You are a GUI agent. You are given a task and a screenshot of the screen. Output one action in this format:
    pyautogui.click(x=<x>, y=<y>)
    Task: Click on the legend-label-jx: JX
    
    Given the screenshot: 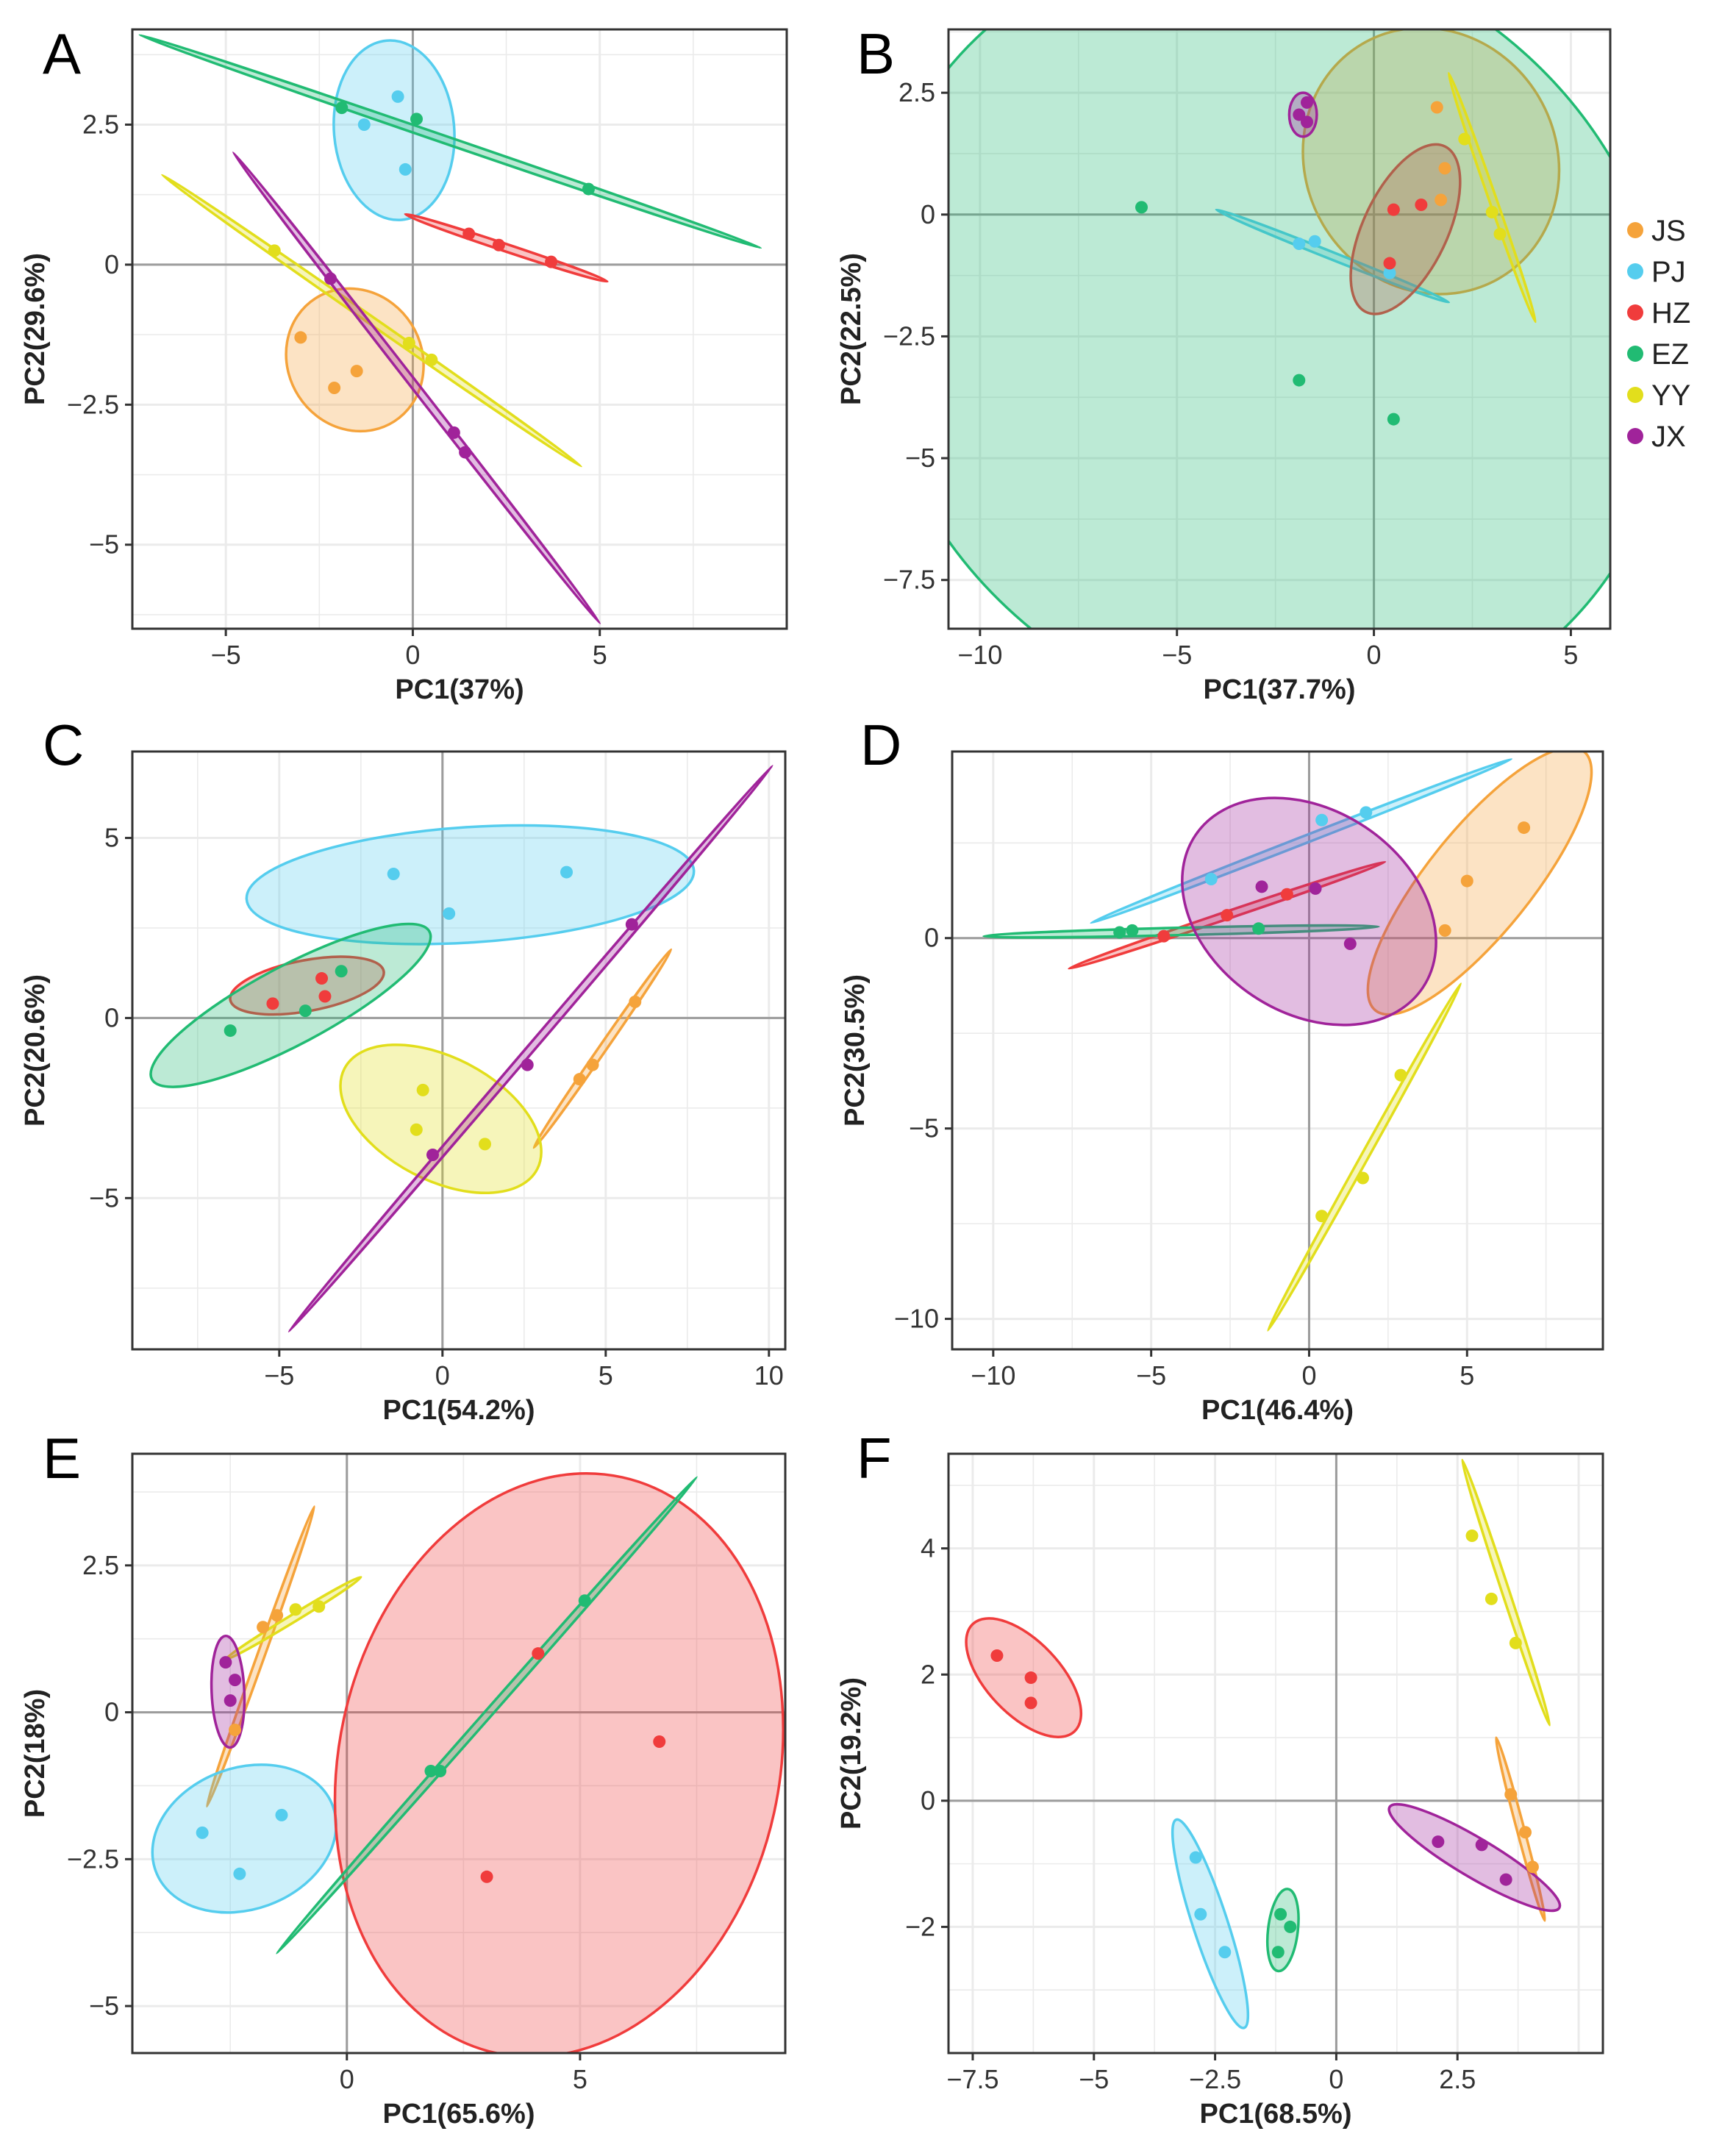 What is the action you would take?
    pyautogui.click(x=1668, y=437)
    